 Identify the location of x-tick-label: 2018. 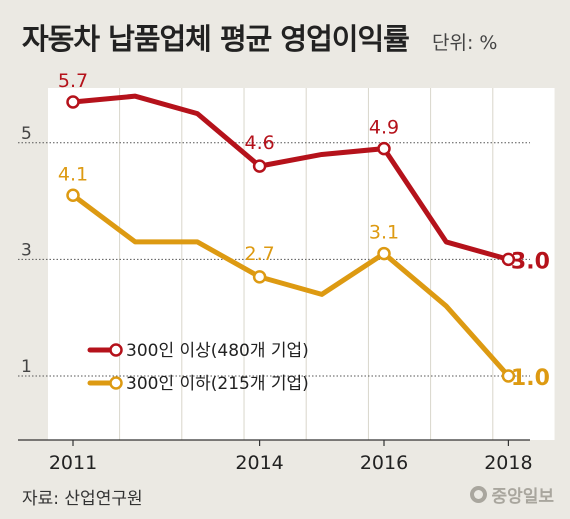
(508, 463).